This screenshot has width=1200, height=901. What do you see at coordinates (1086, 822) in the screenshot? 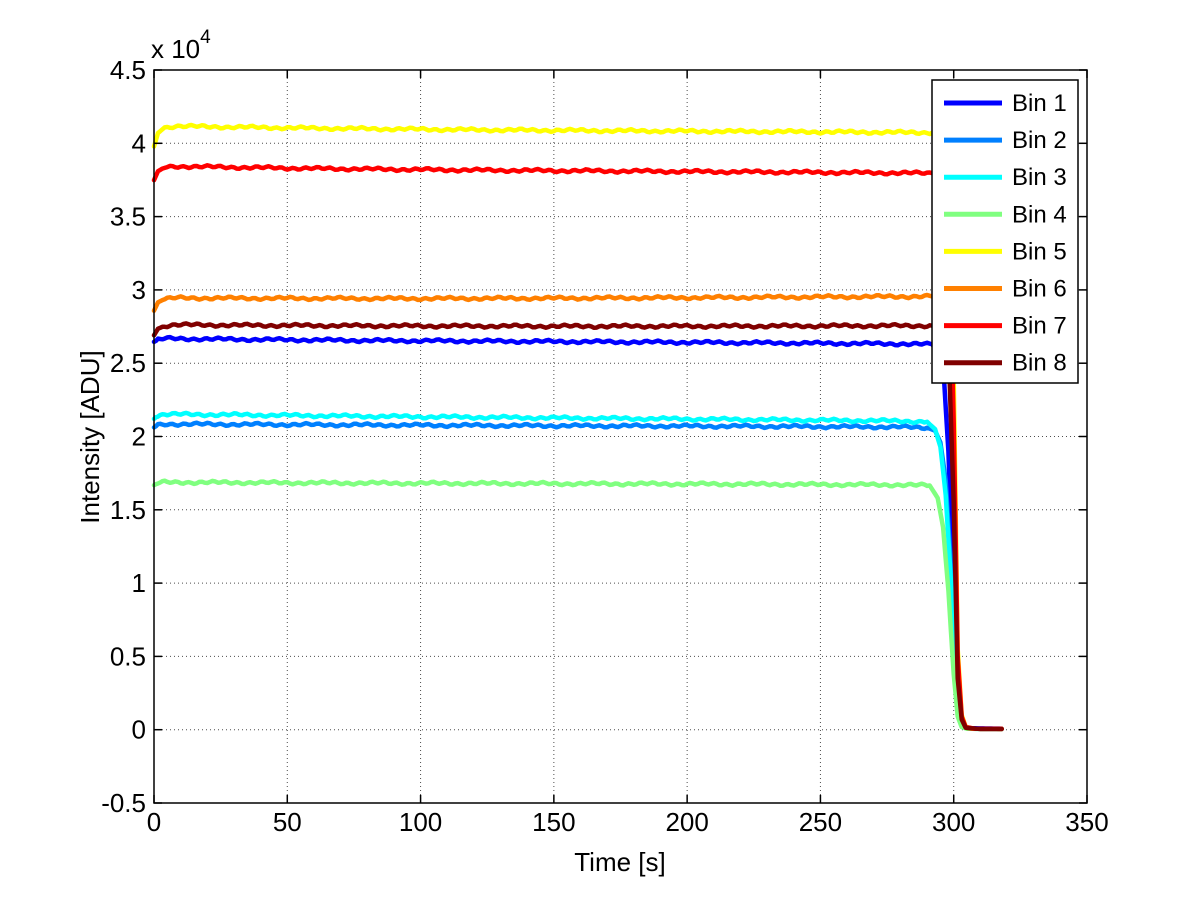
I see `x-tick-label: 350` at bounding box center [1086, 822].